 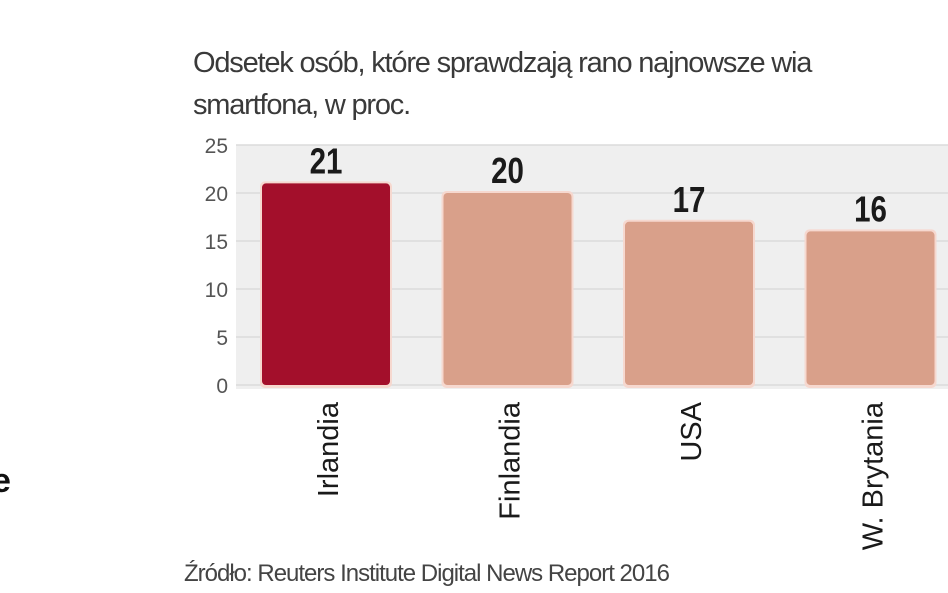 What do you see at coordinates (302, 105) in the screenshot?
I see `title-line-2: smartfona, w proc.` at bounding box center [302, 105].